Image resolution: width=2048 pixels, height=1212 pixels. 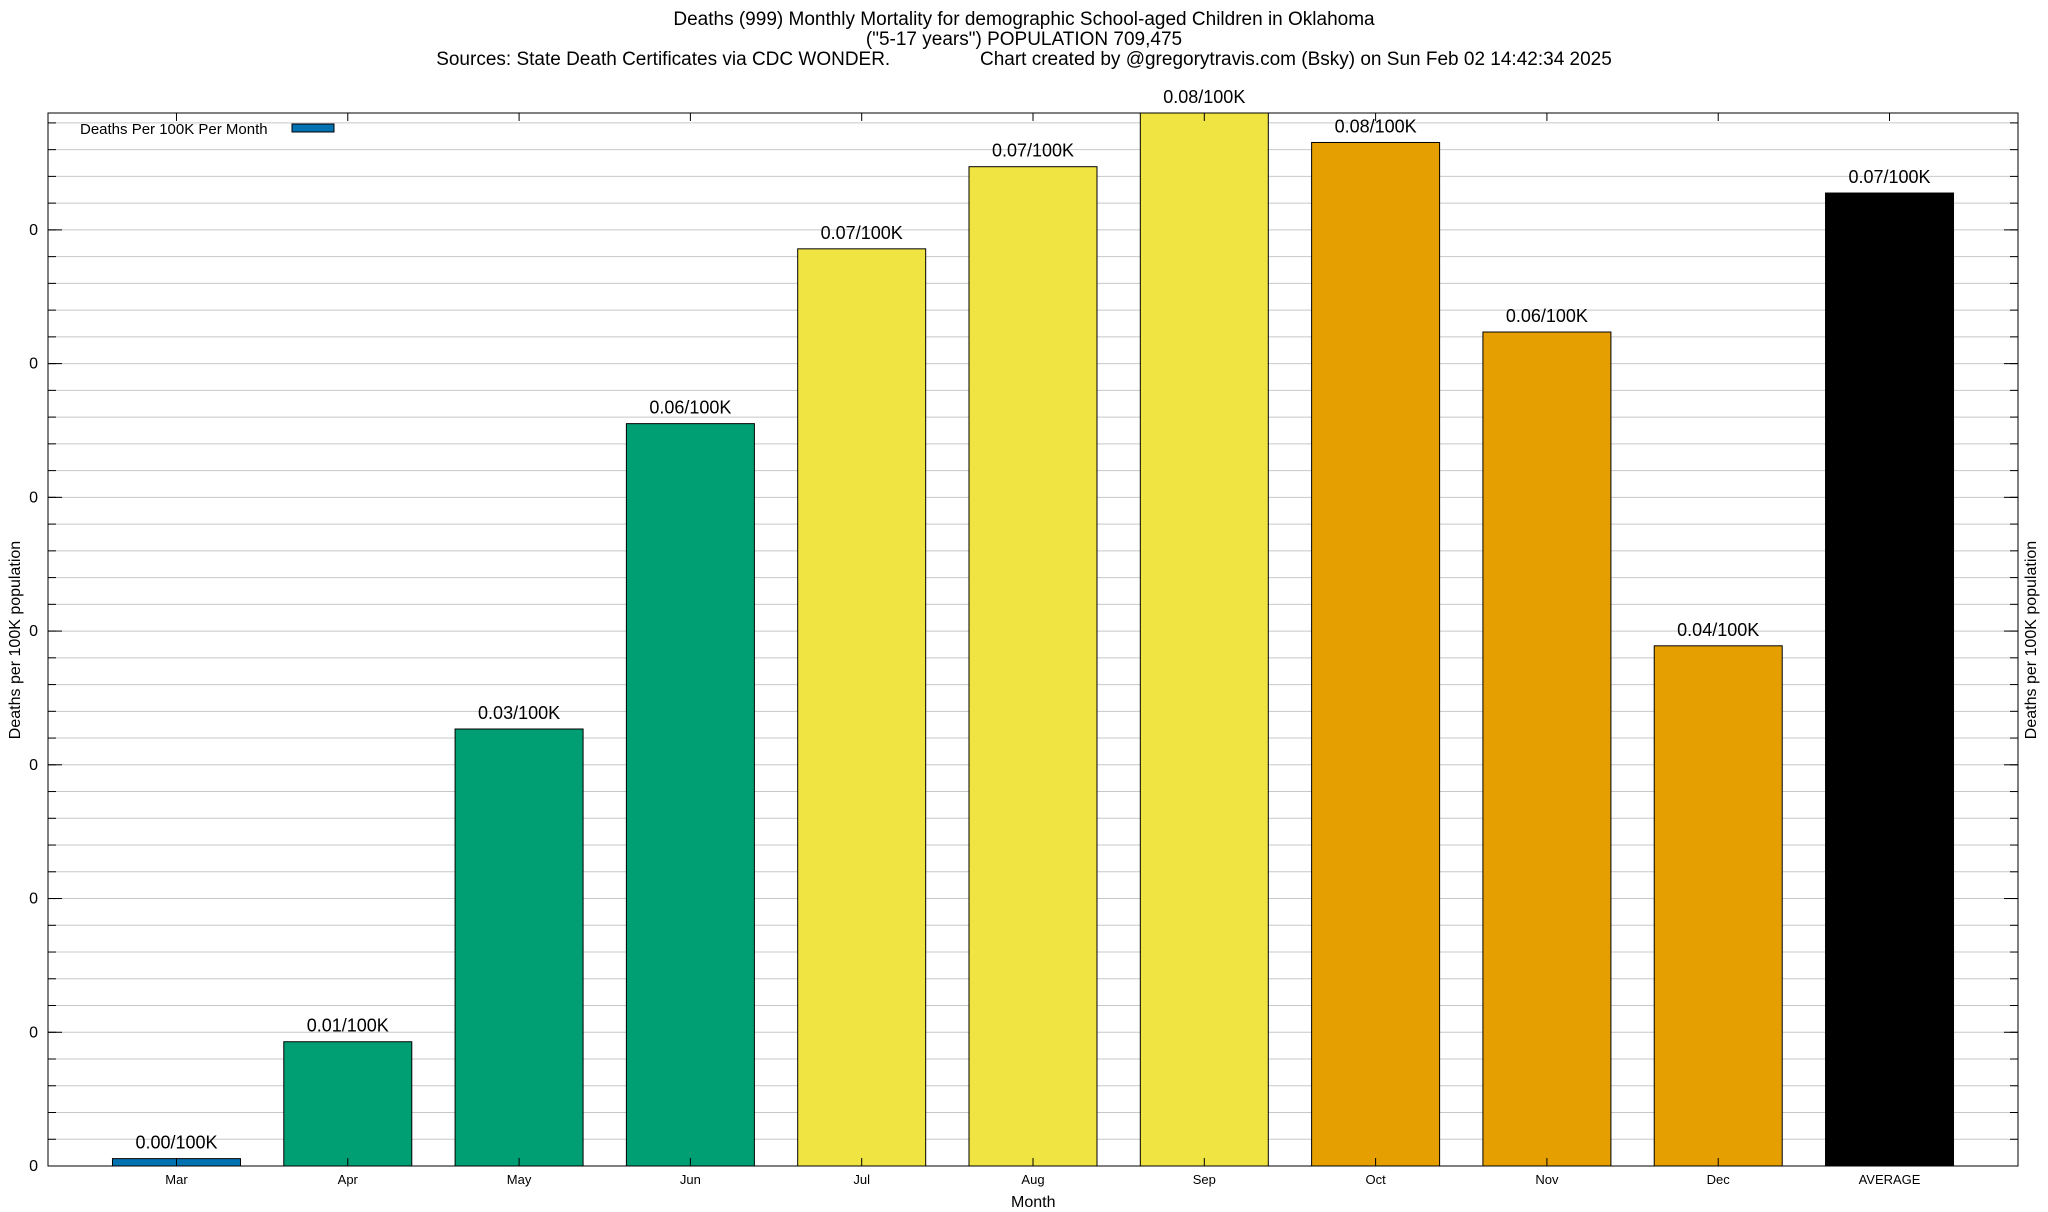 I want to click on bar-value-label: 0.01/100K, so click(x=348, y=1026).